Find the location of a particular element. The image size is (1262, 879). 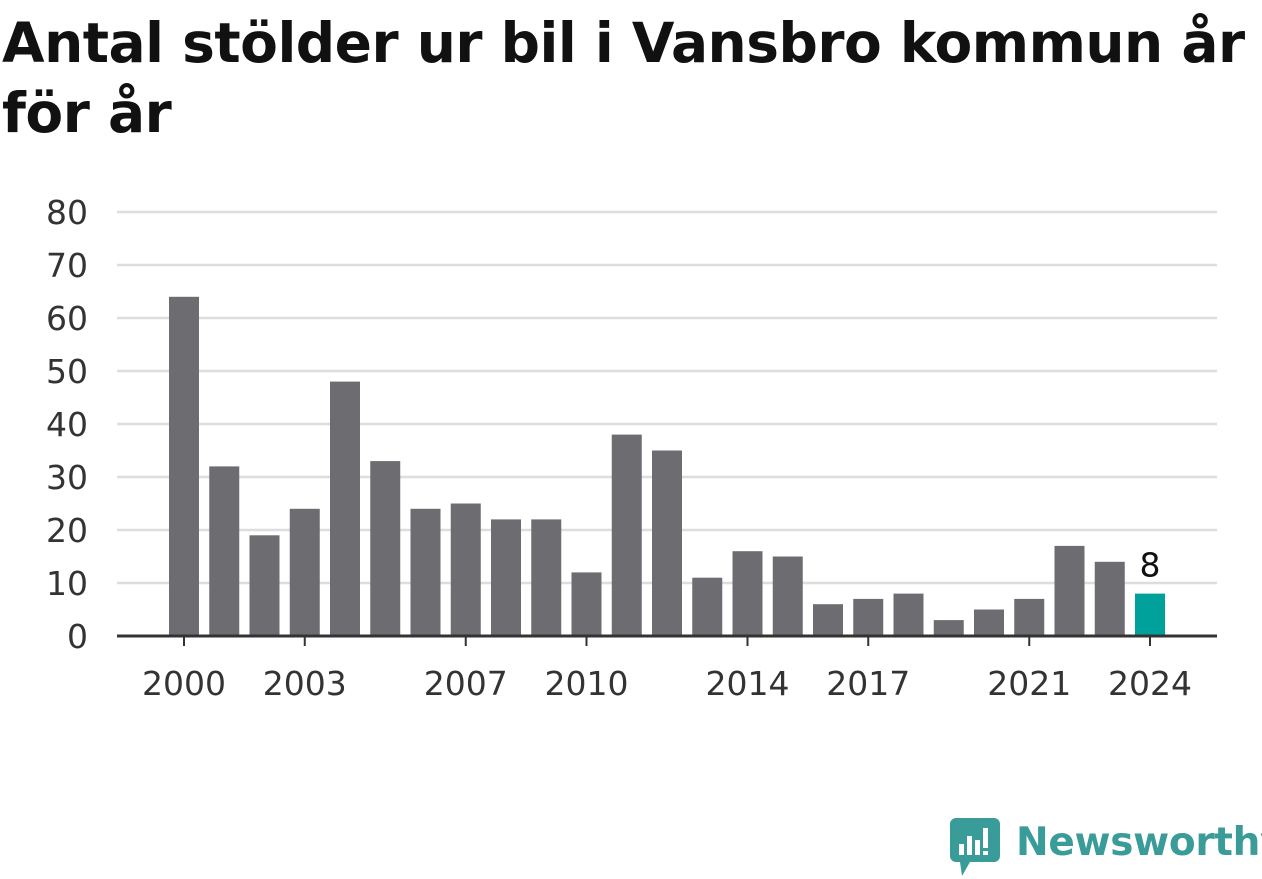

bar-2006 is located at coordinates (425, 572).